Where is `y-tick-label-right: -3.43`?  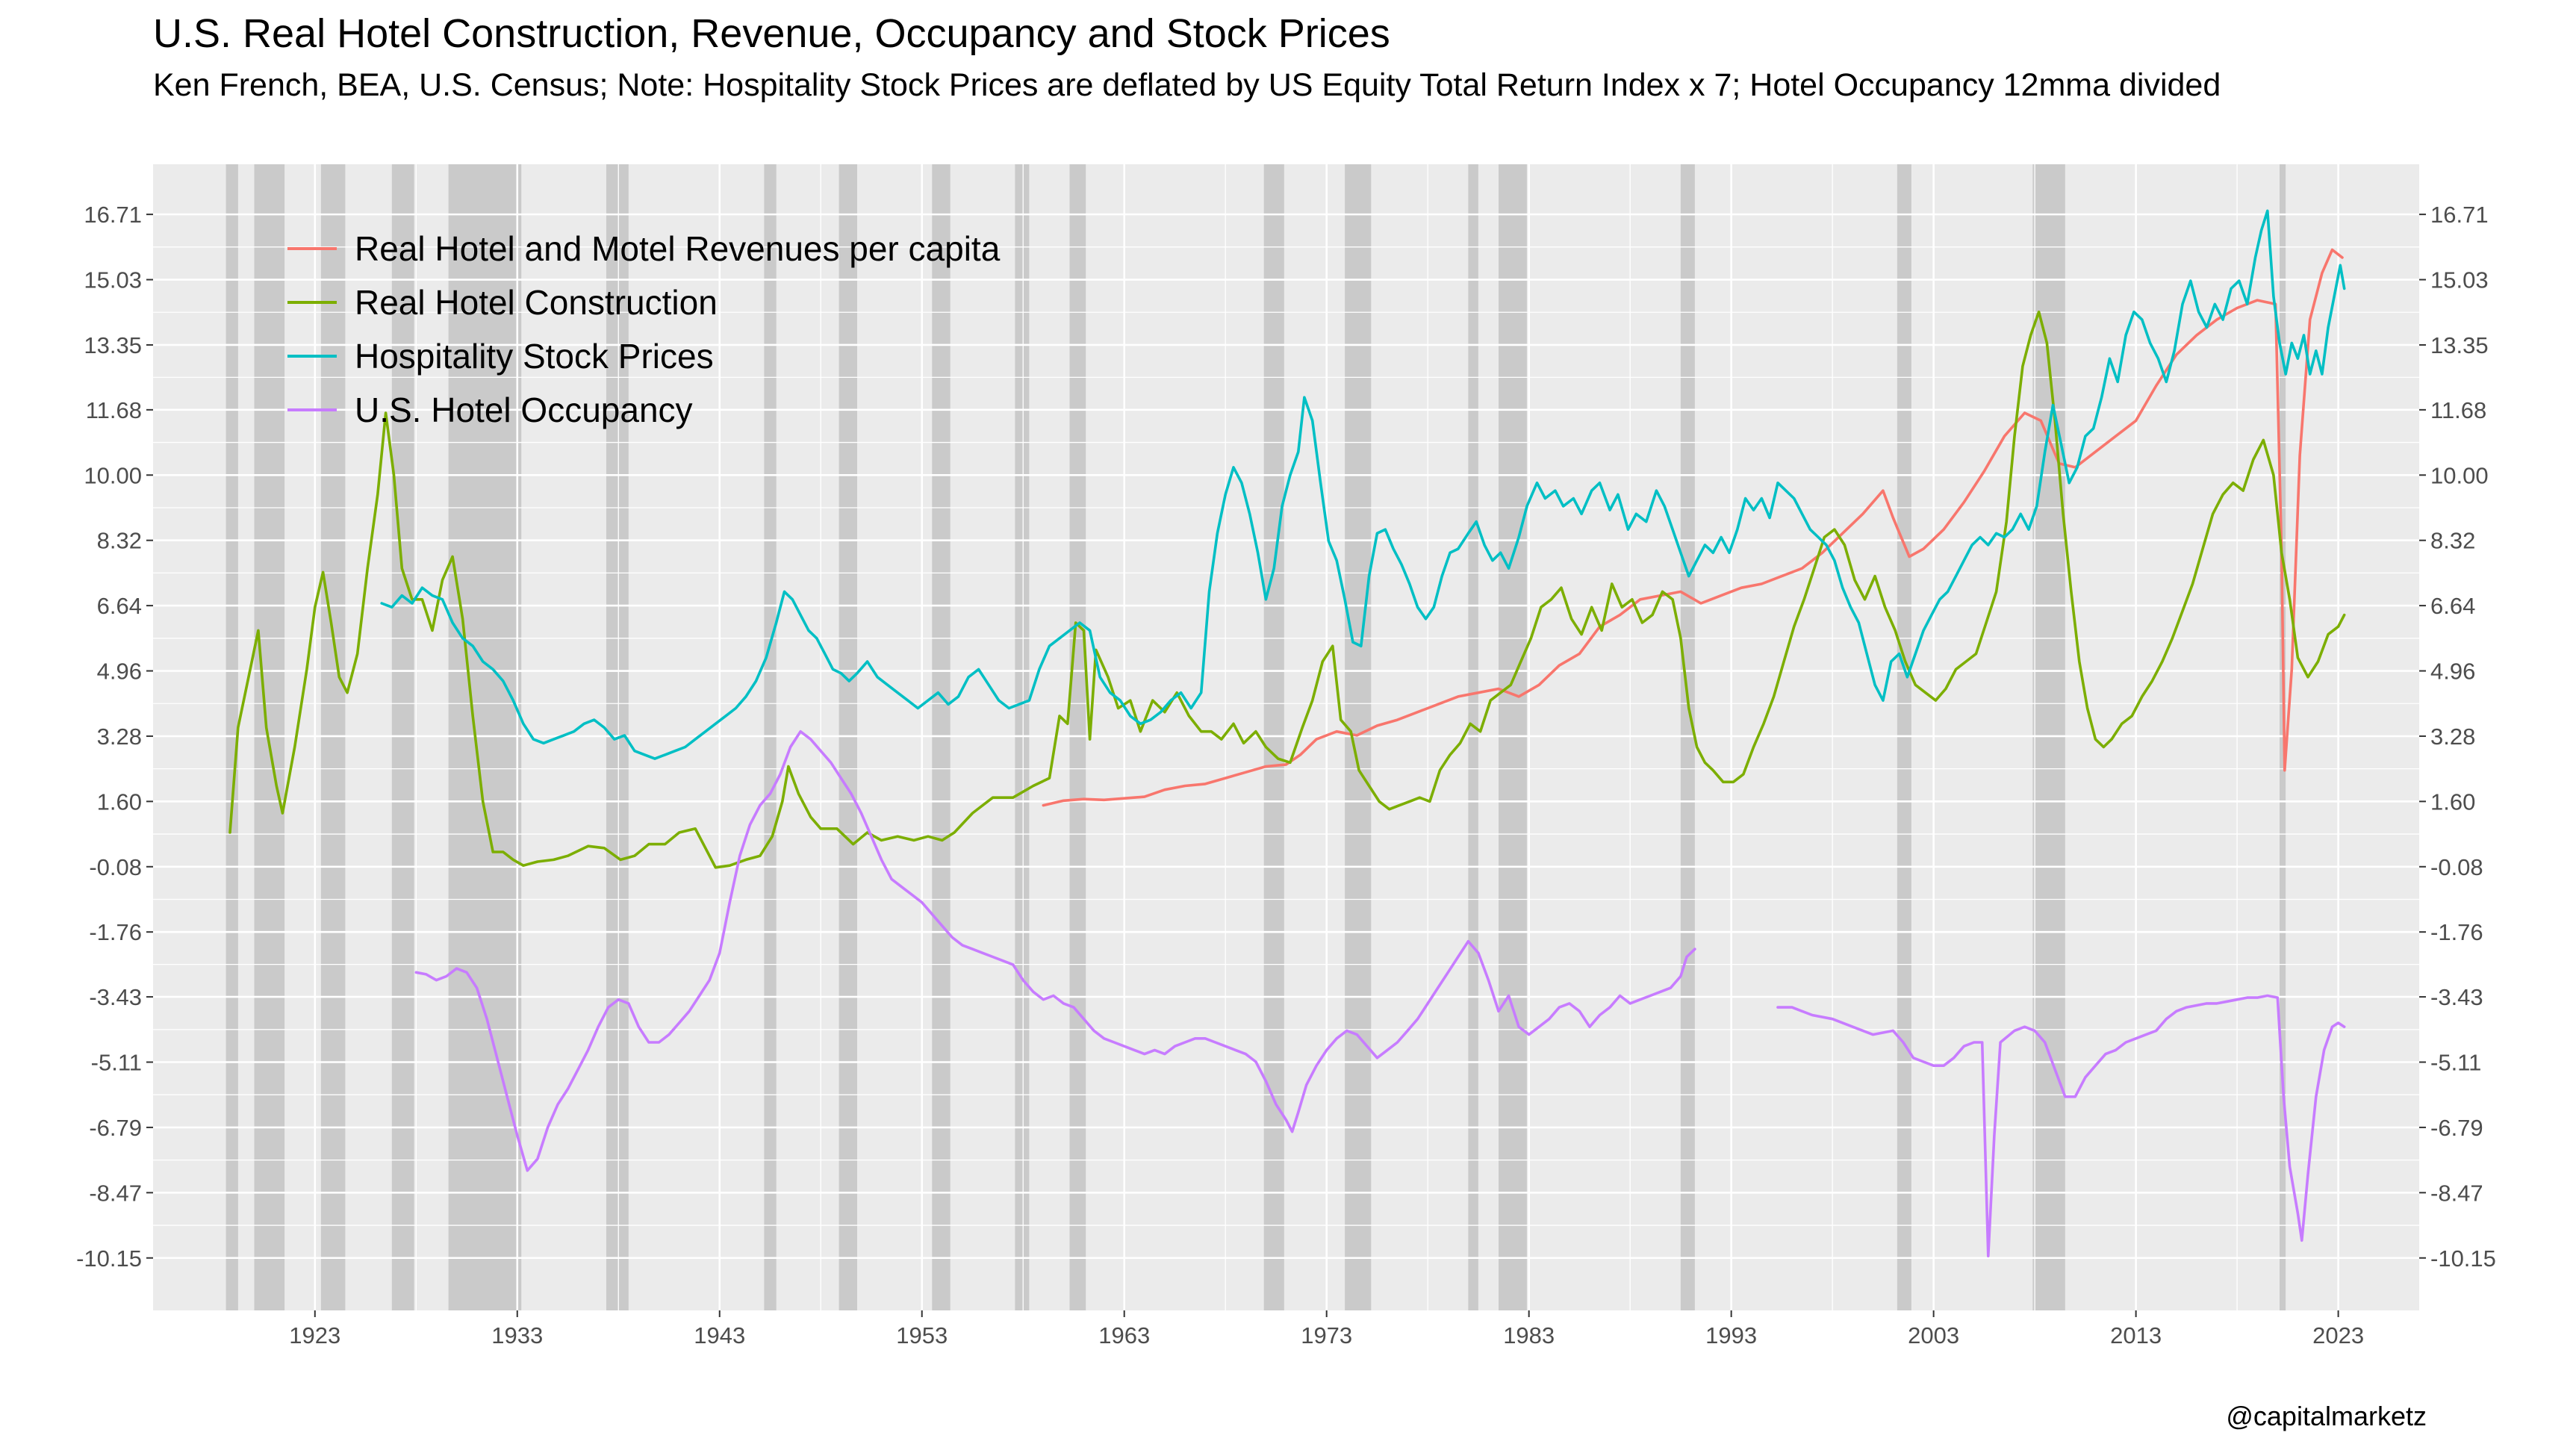 y-tick-label-right: -3.43 is located at coordinates (2456, 997).